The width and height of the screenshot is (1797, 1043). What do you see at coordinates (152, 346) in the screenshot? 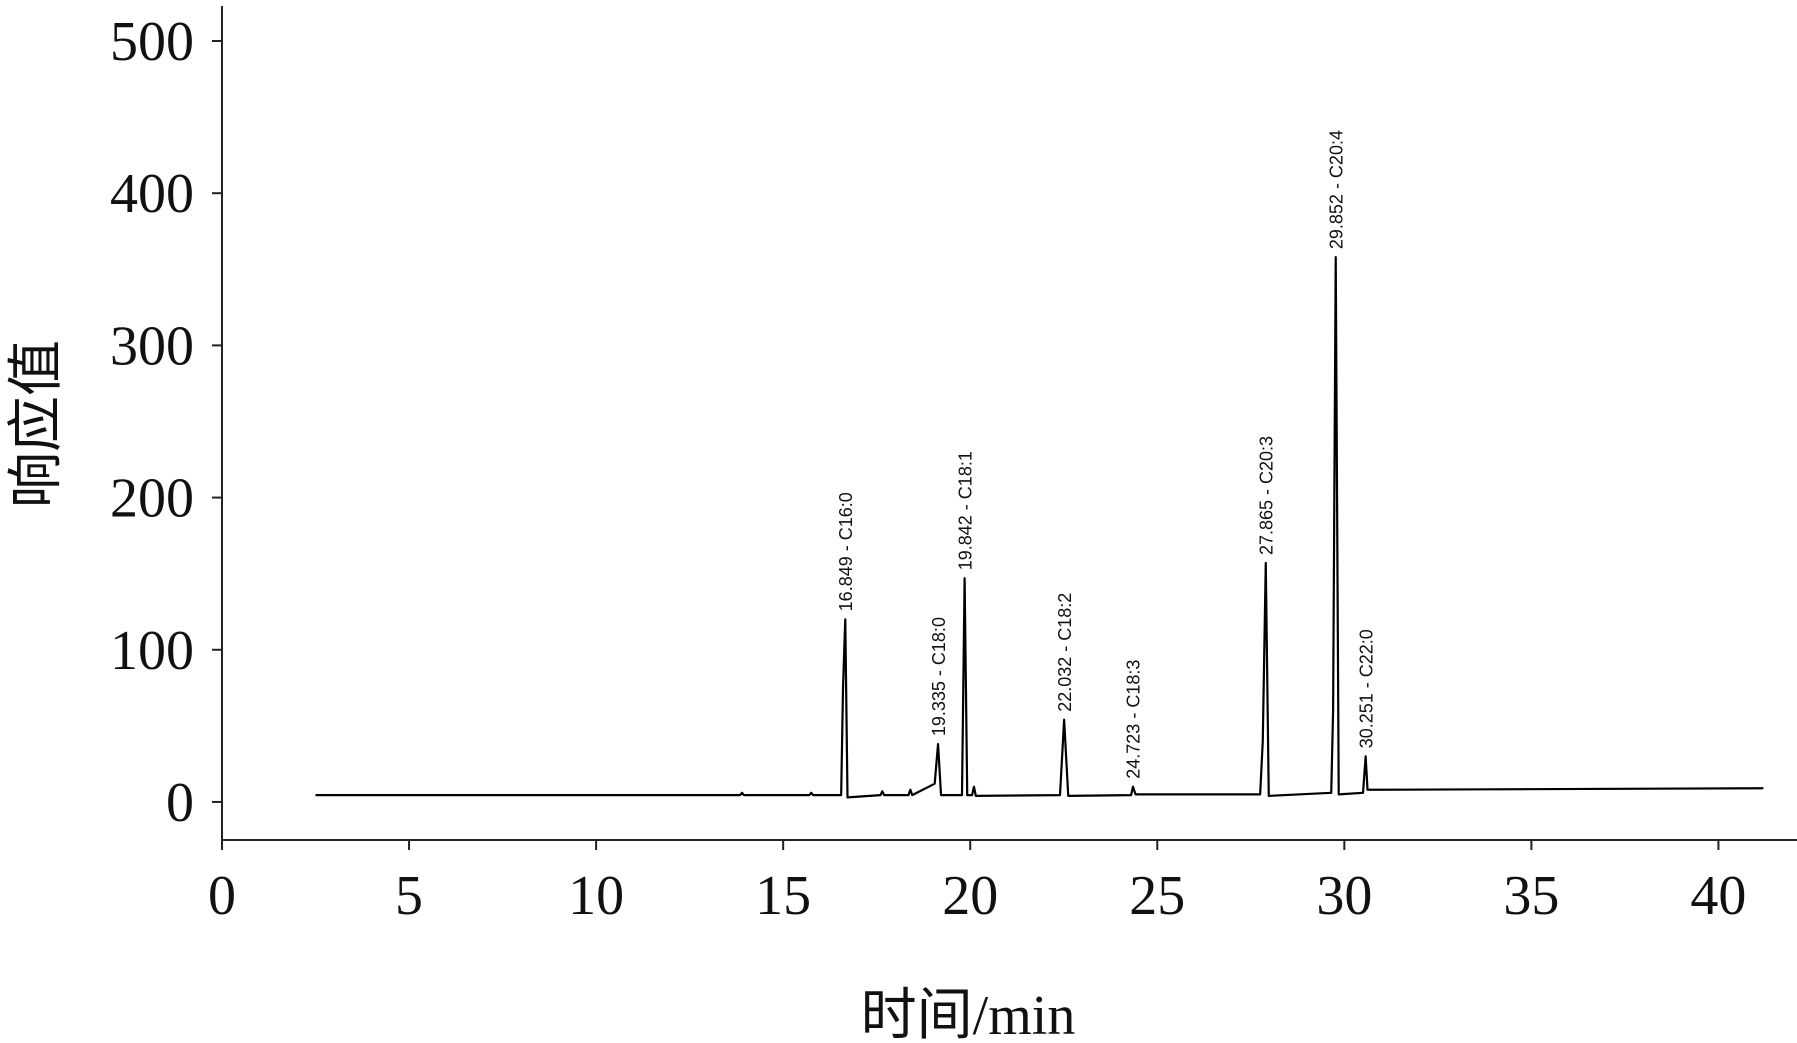
I see `y-tick-label: 300` at bounding box center [152, 346].